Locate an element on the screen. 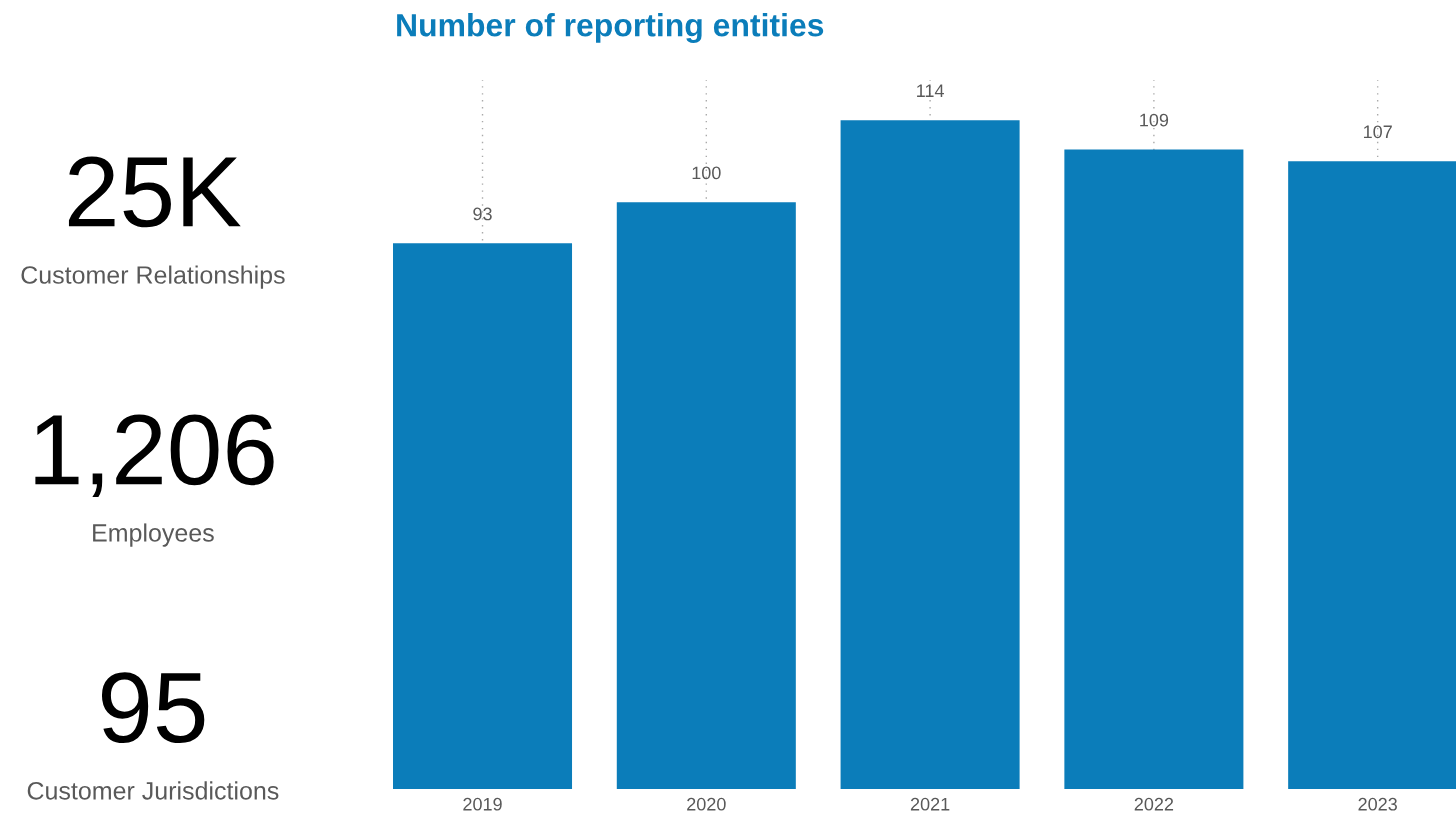  text: 25K is located at coordinates (154, 192).